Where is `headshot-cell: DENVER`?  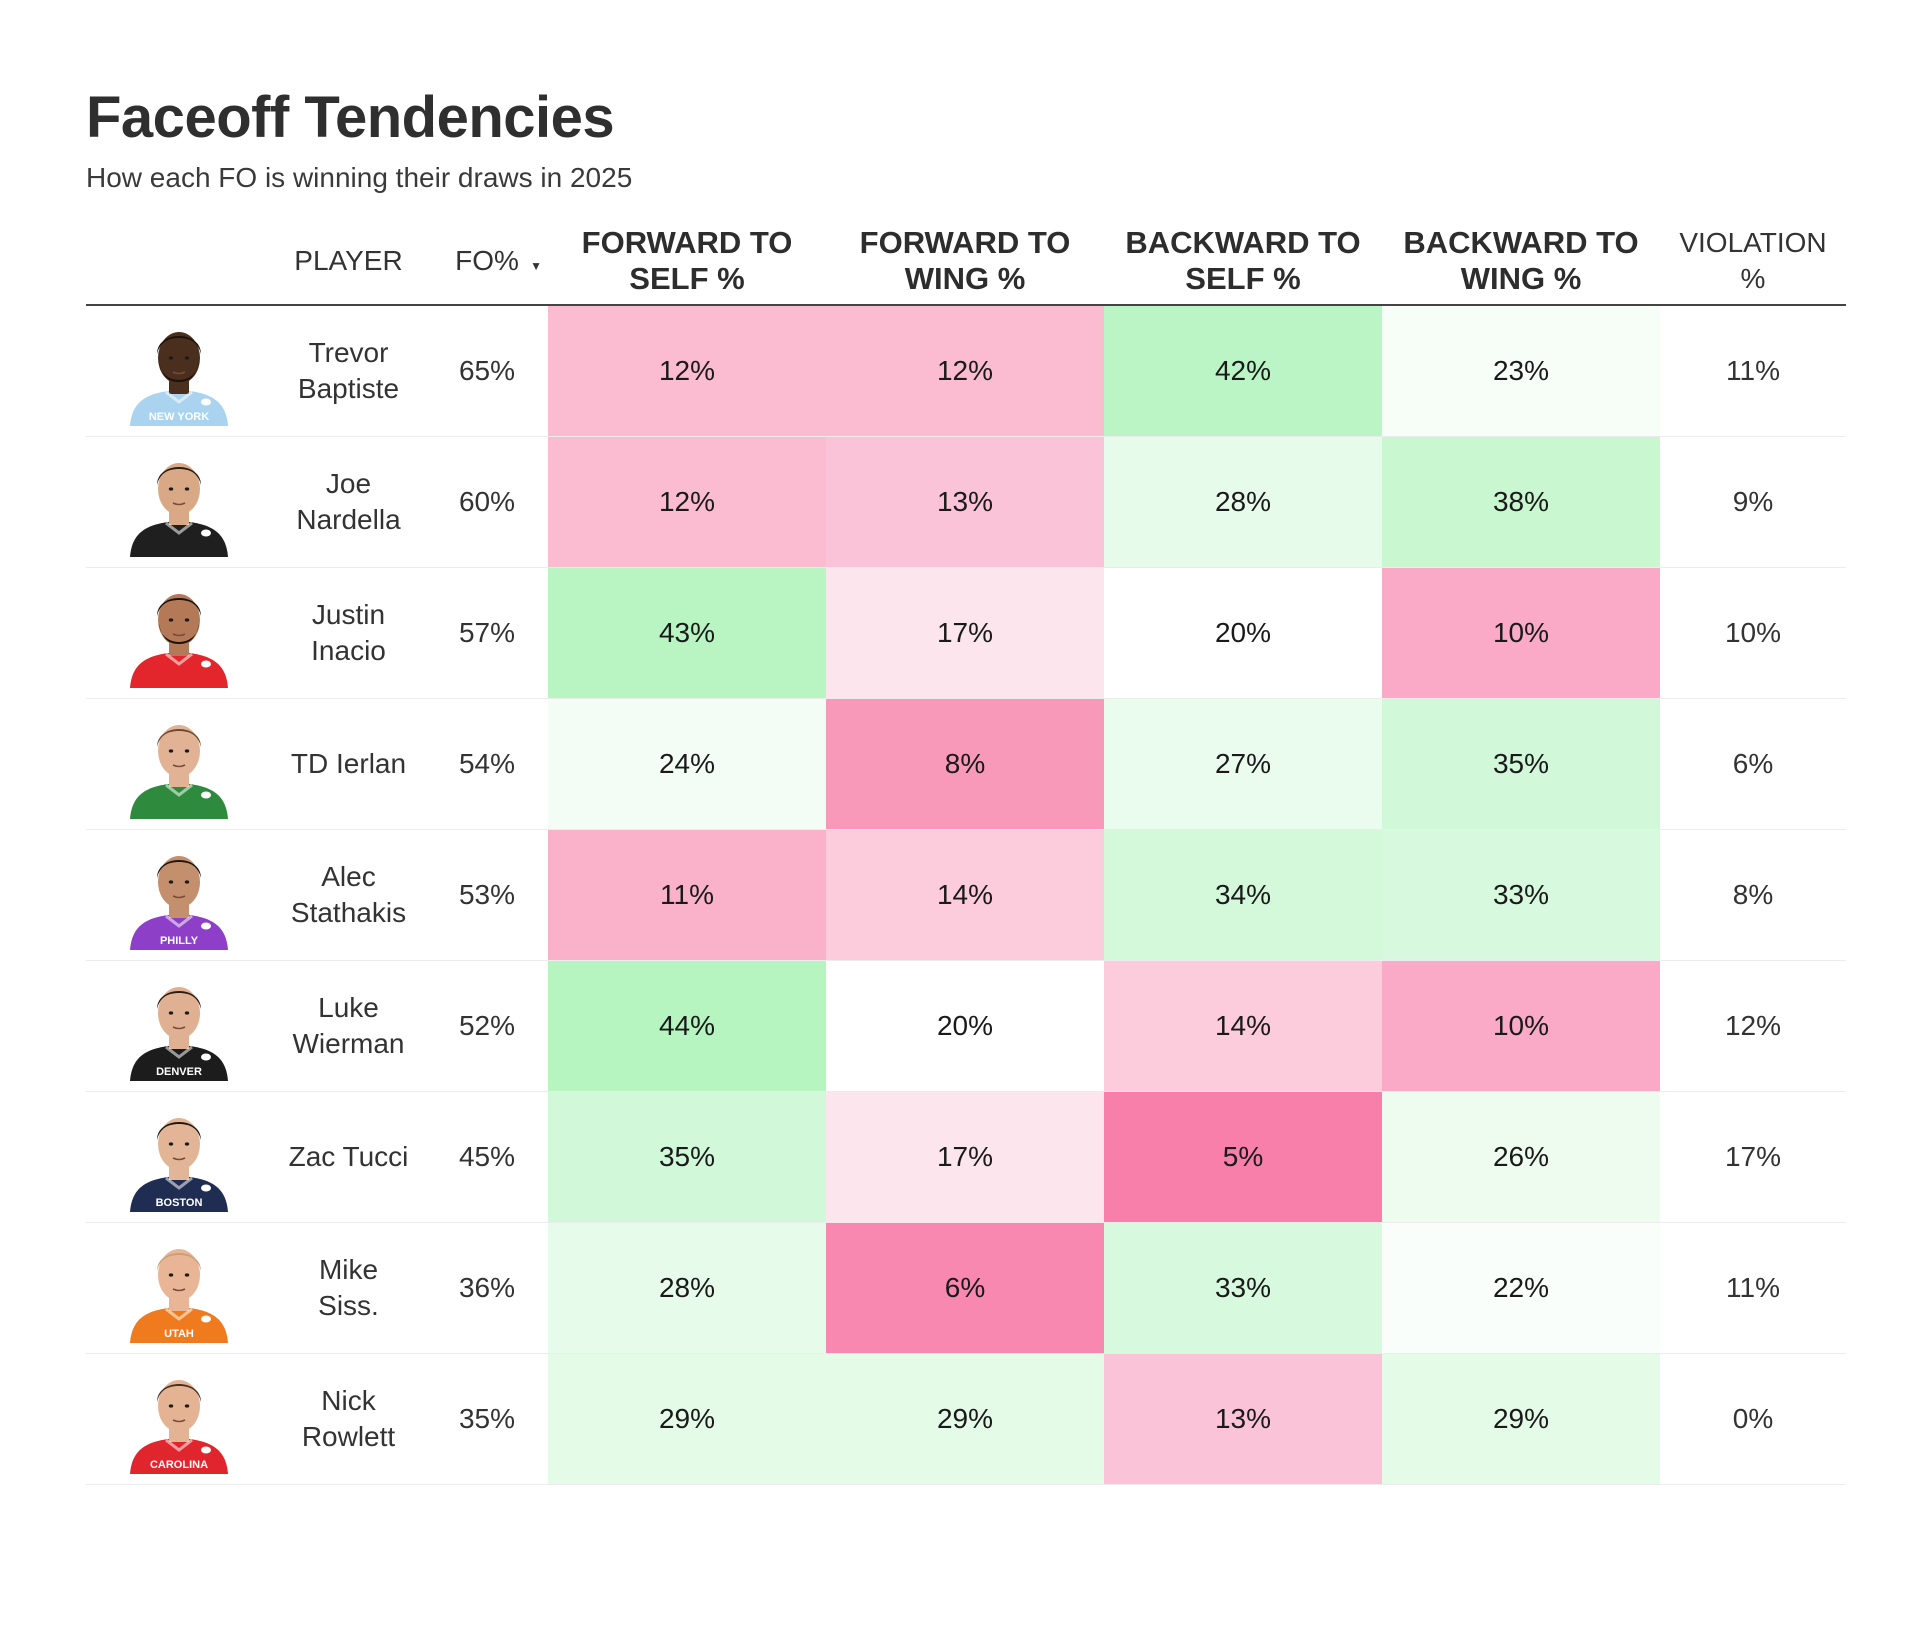
headshot-cell: DENVER is located at coordinates (178, 1026).